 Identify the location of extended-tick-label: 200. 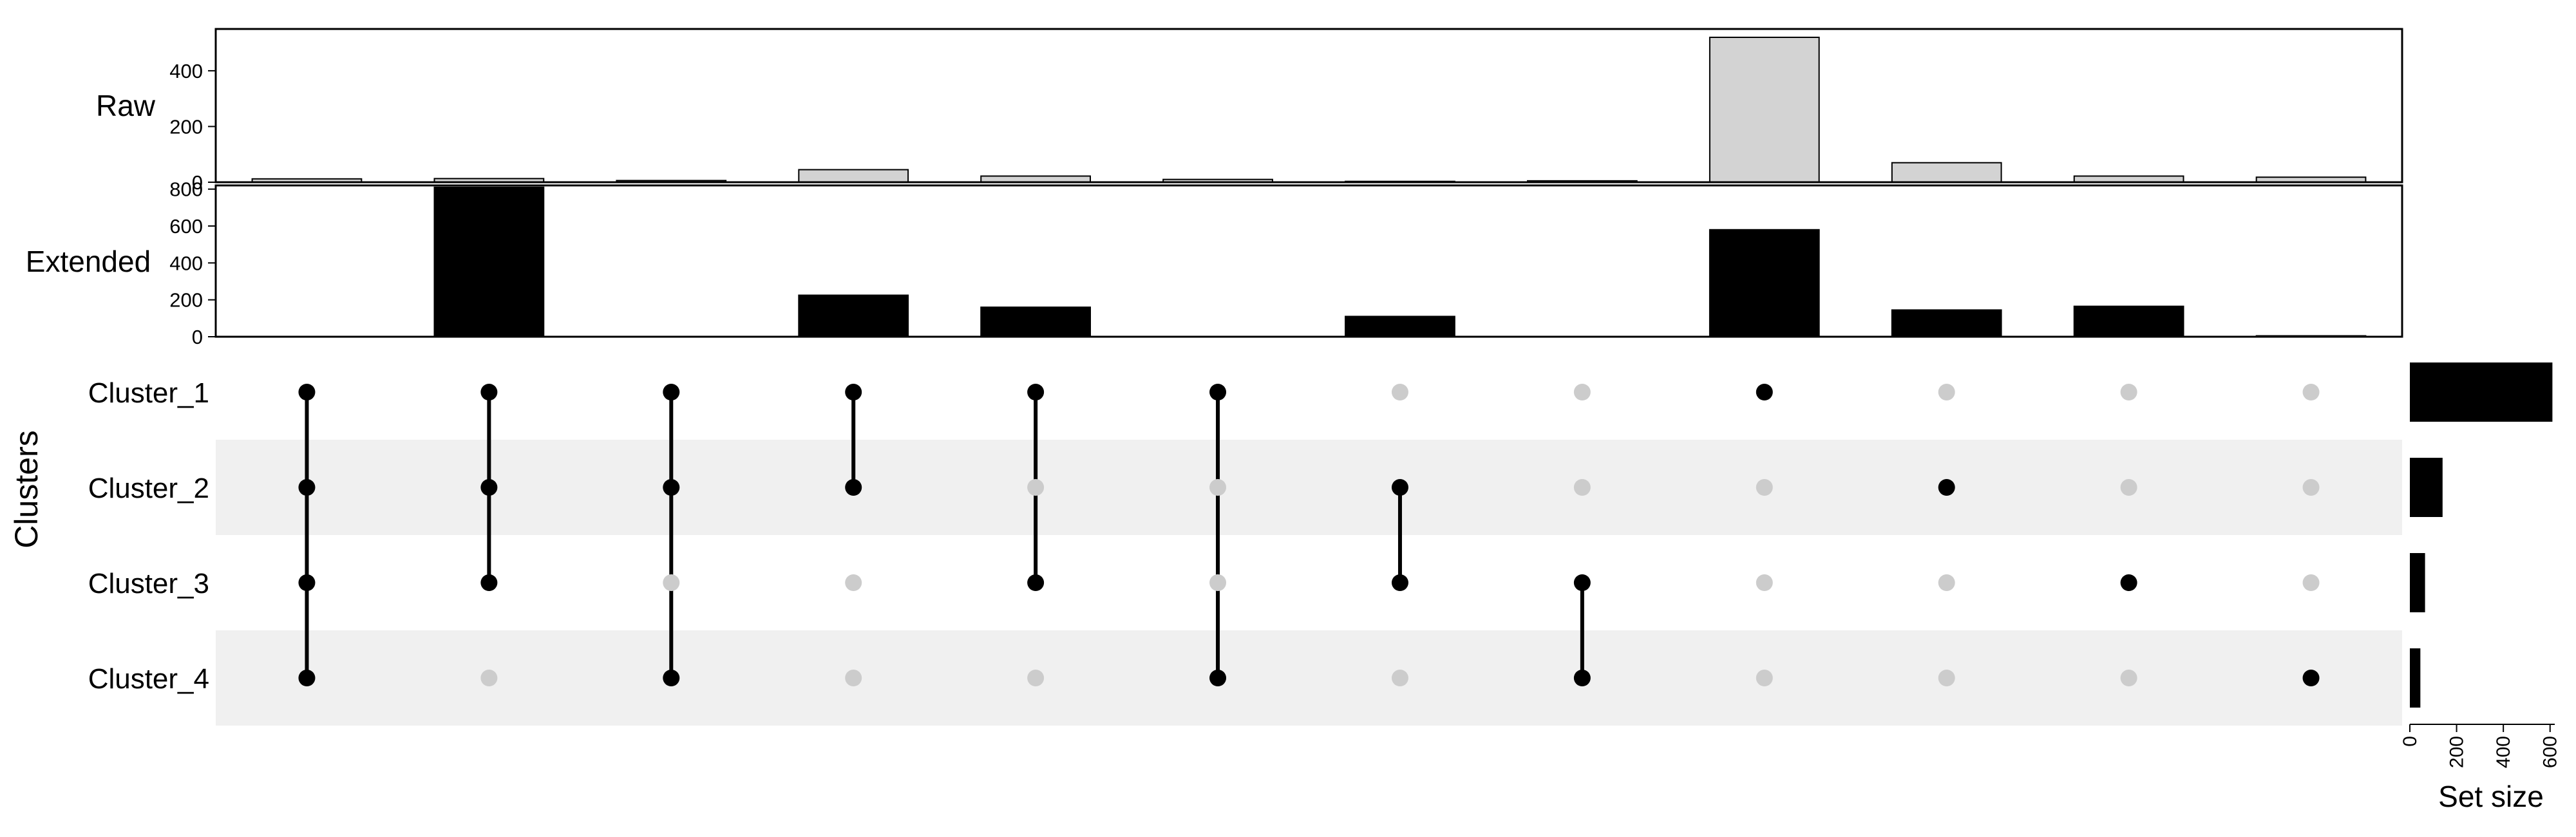
(186, 300).